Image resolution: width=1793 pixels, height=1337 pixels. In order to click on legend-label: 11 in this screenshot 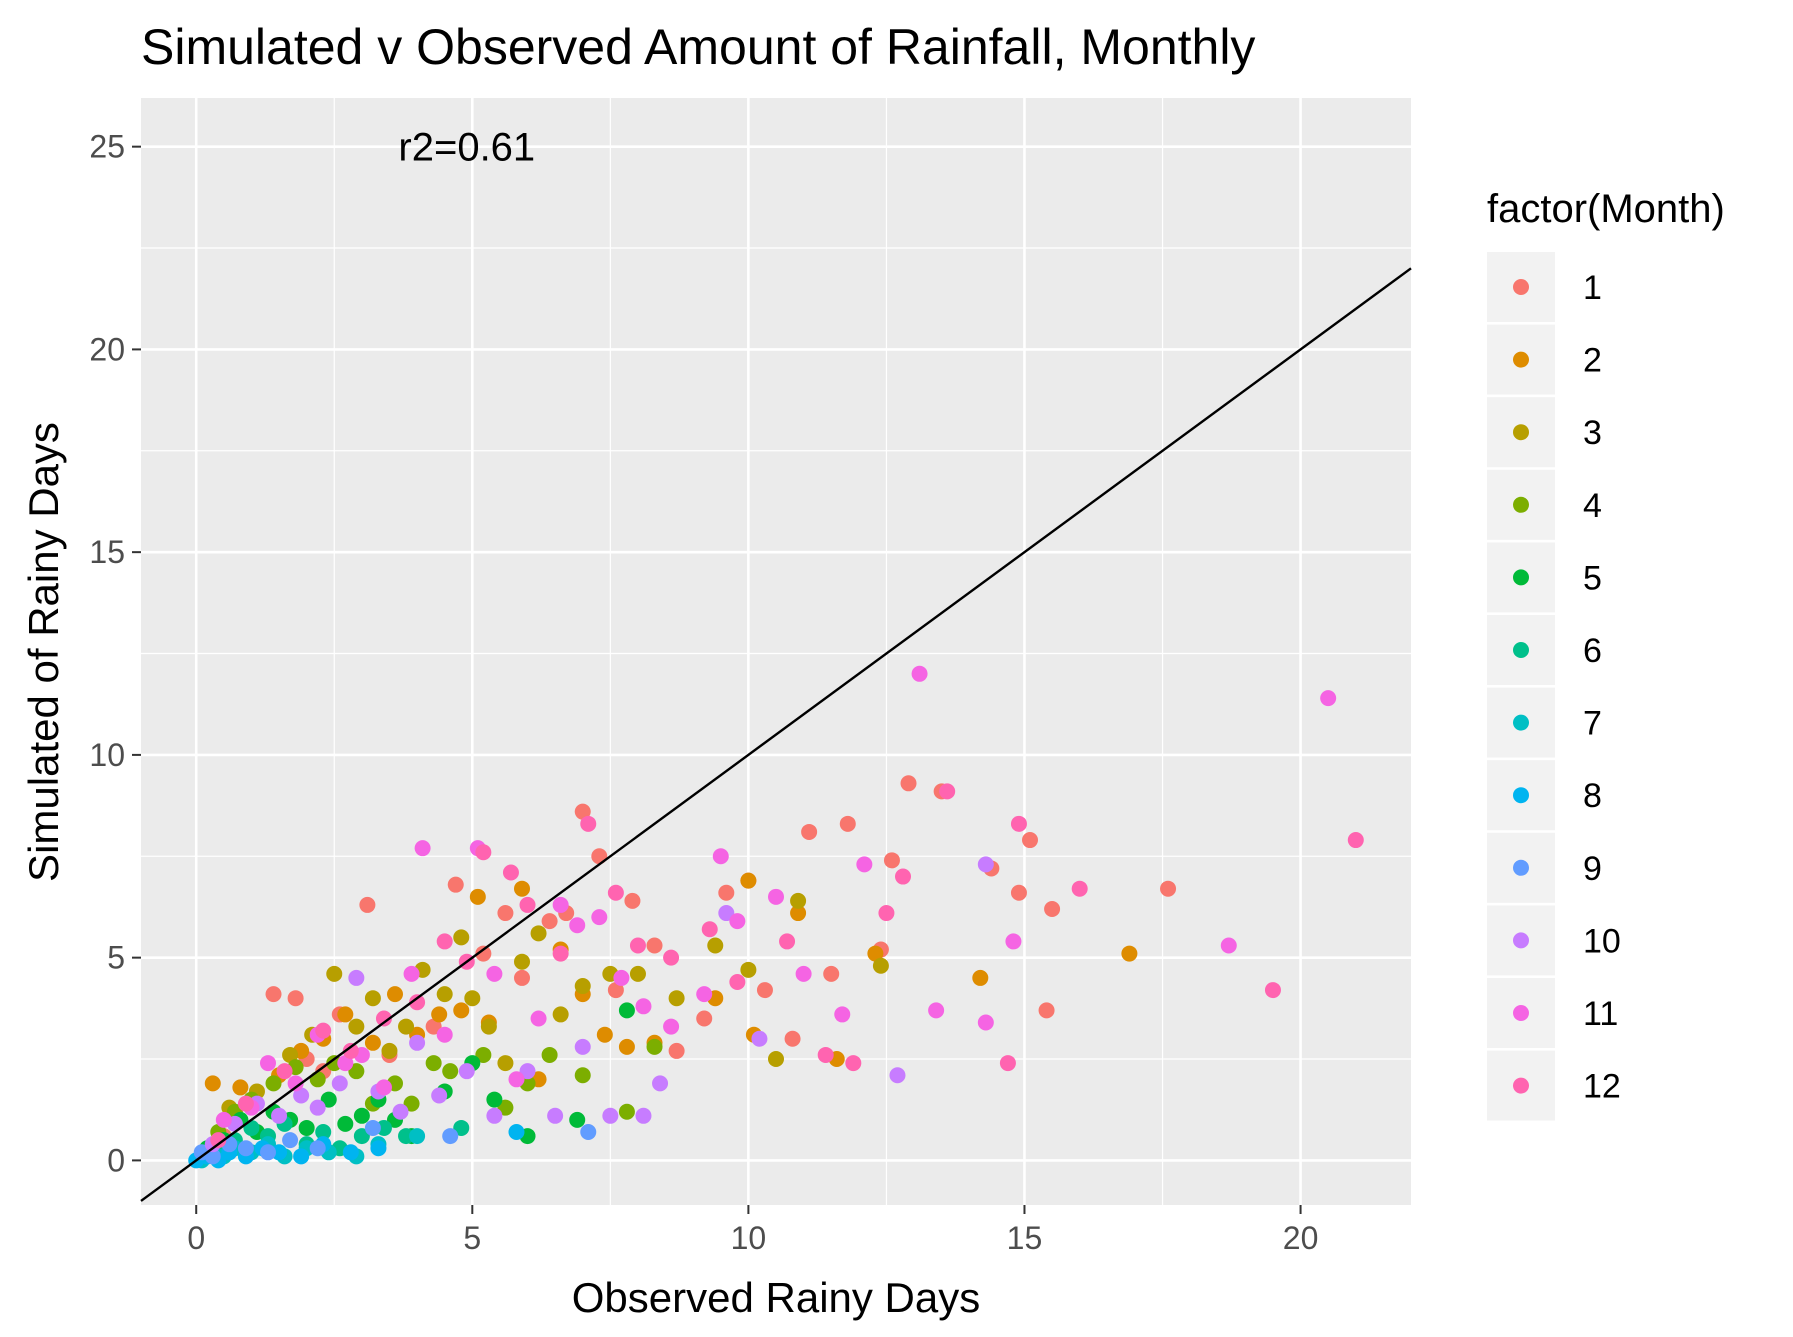, I will do `click(1600, 1014)`.